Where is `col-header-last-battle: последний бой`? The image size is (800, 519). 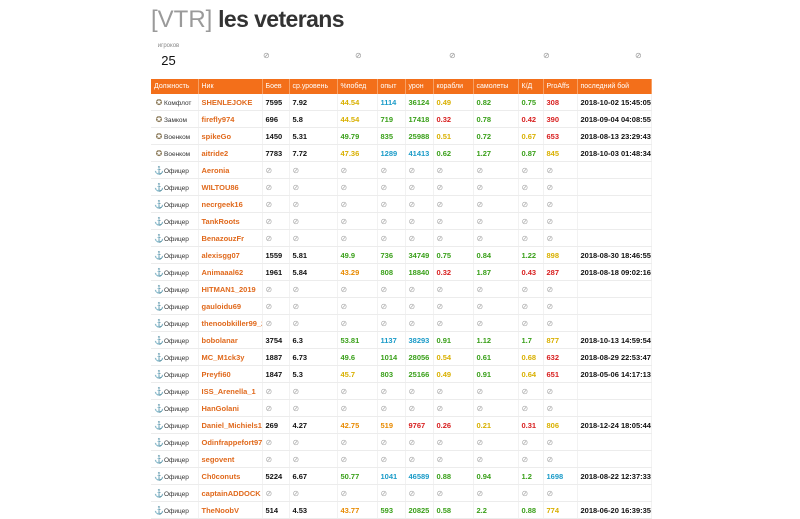
col-header-last-battle: последний бой is located at coordinates (614, 86).